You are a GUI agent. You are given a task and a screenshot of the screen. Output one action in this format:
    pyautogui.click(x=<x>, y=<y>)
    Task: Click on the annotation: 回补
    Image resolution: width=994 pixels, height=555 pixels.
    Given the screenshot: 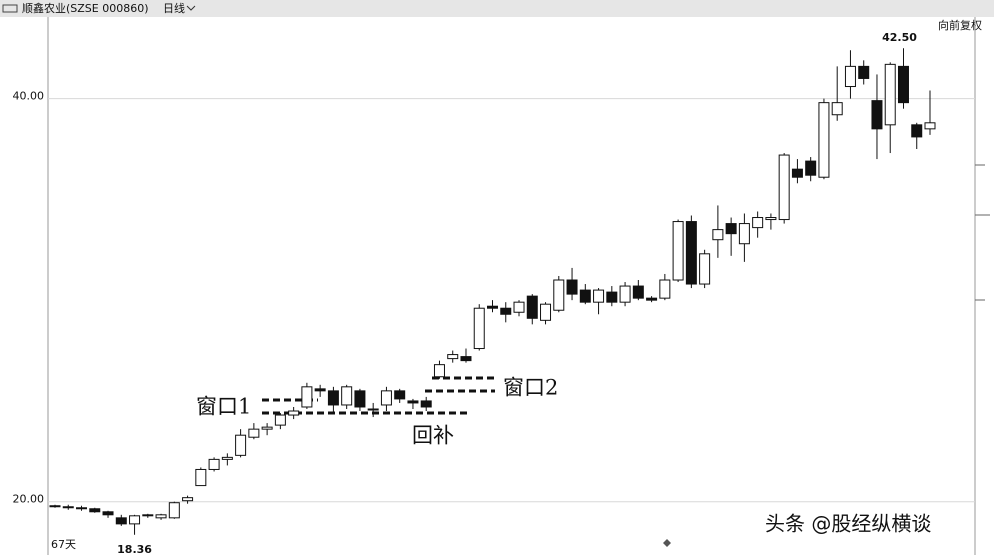 What is the action you would take?
    pyautogui.click(x=433, y=436)
    